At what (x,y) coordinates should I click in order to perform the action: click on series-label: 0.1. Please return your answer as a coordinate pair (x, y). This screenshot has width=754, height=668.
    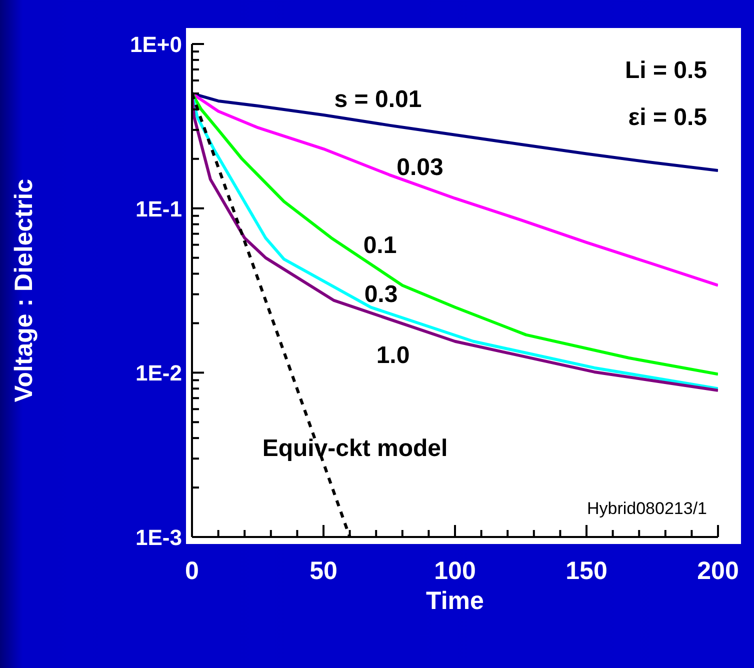
    Looking at the image, I should click on (380, 245).